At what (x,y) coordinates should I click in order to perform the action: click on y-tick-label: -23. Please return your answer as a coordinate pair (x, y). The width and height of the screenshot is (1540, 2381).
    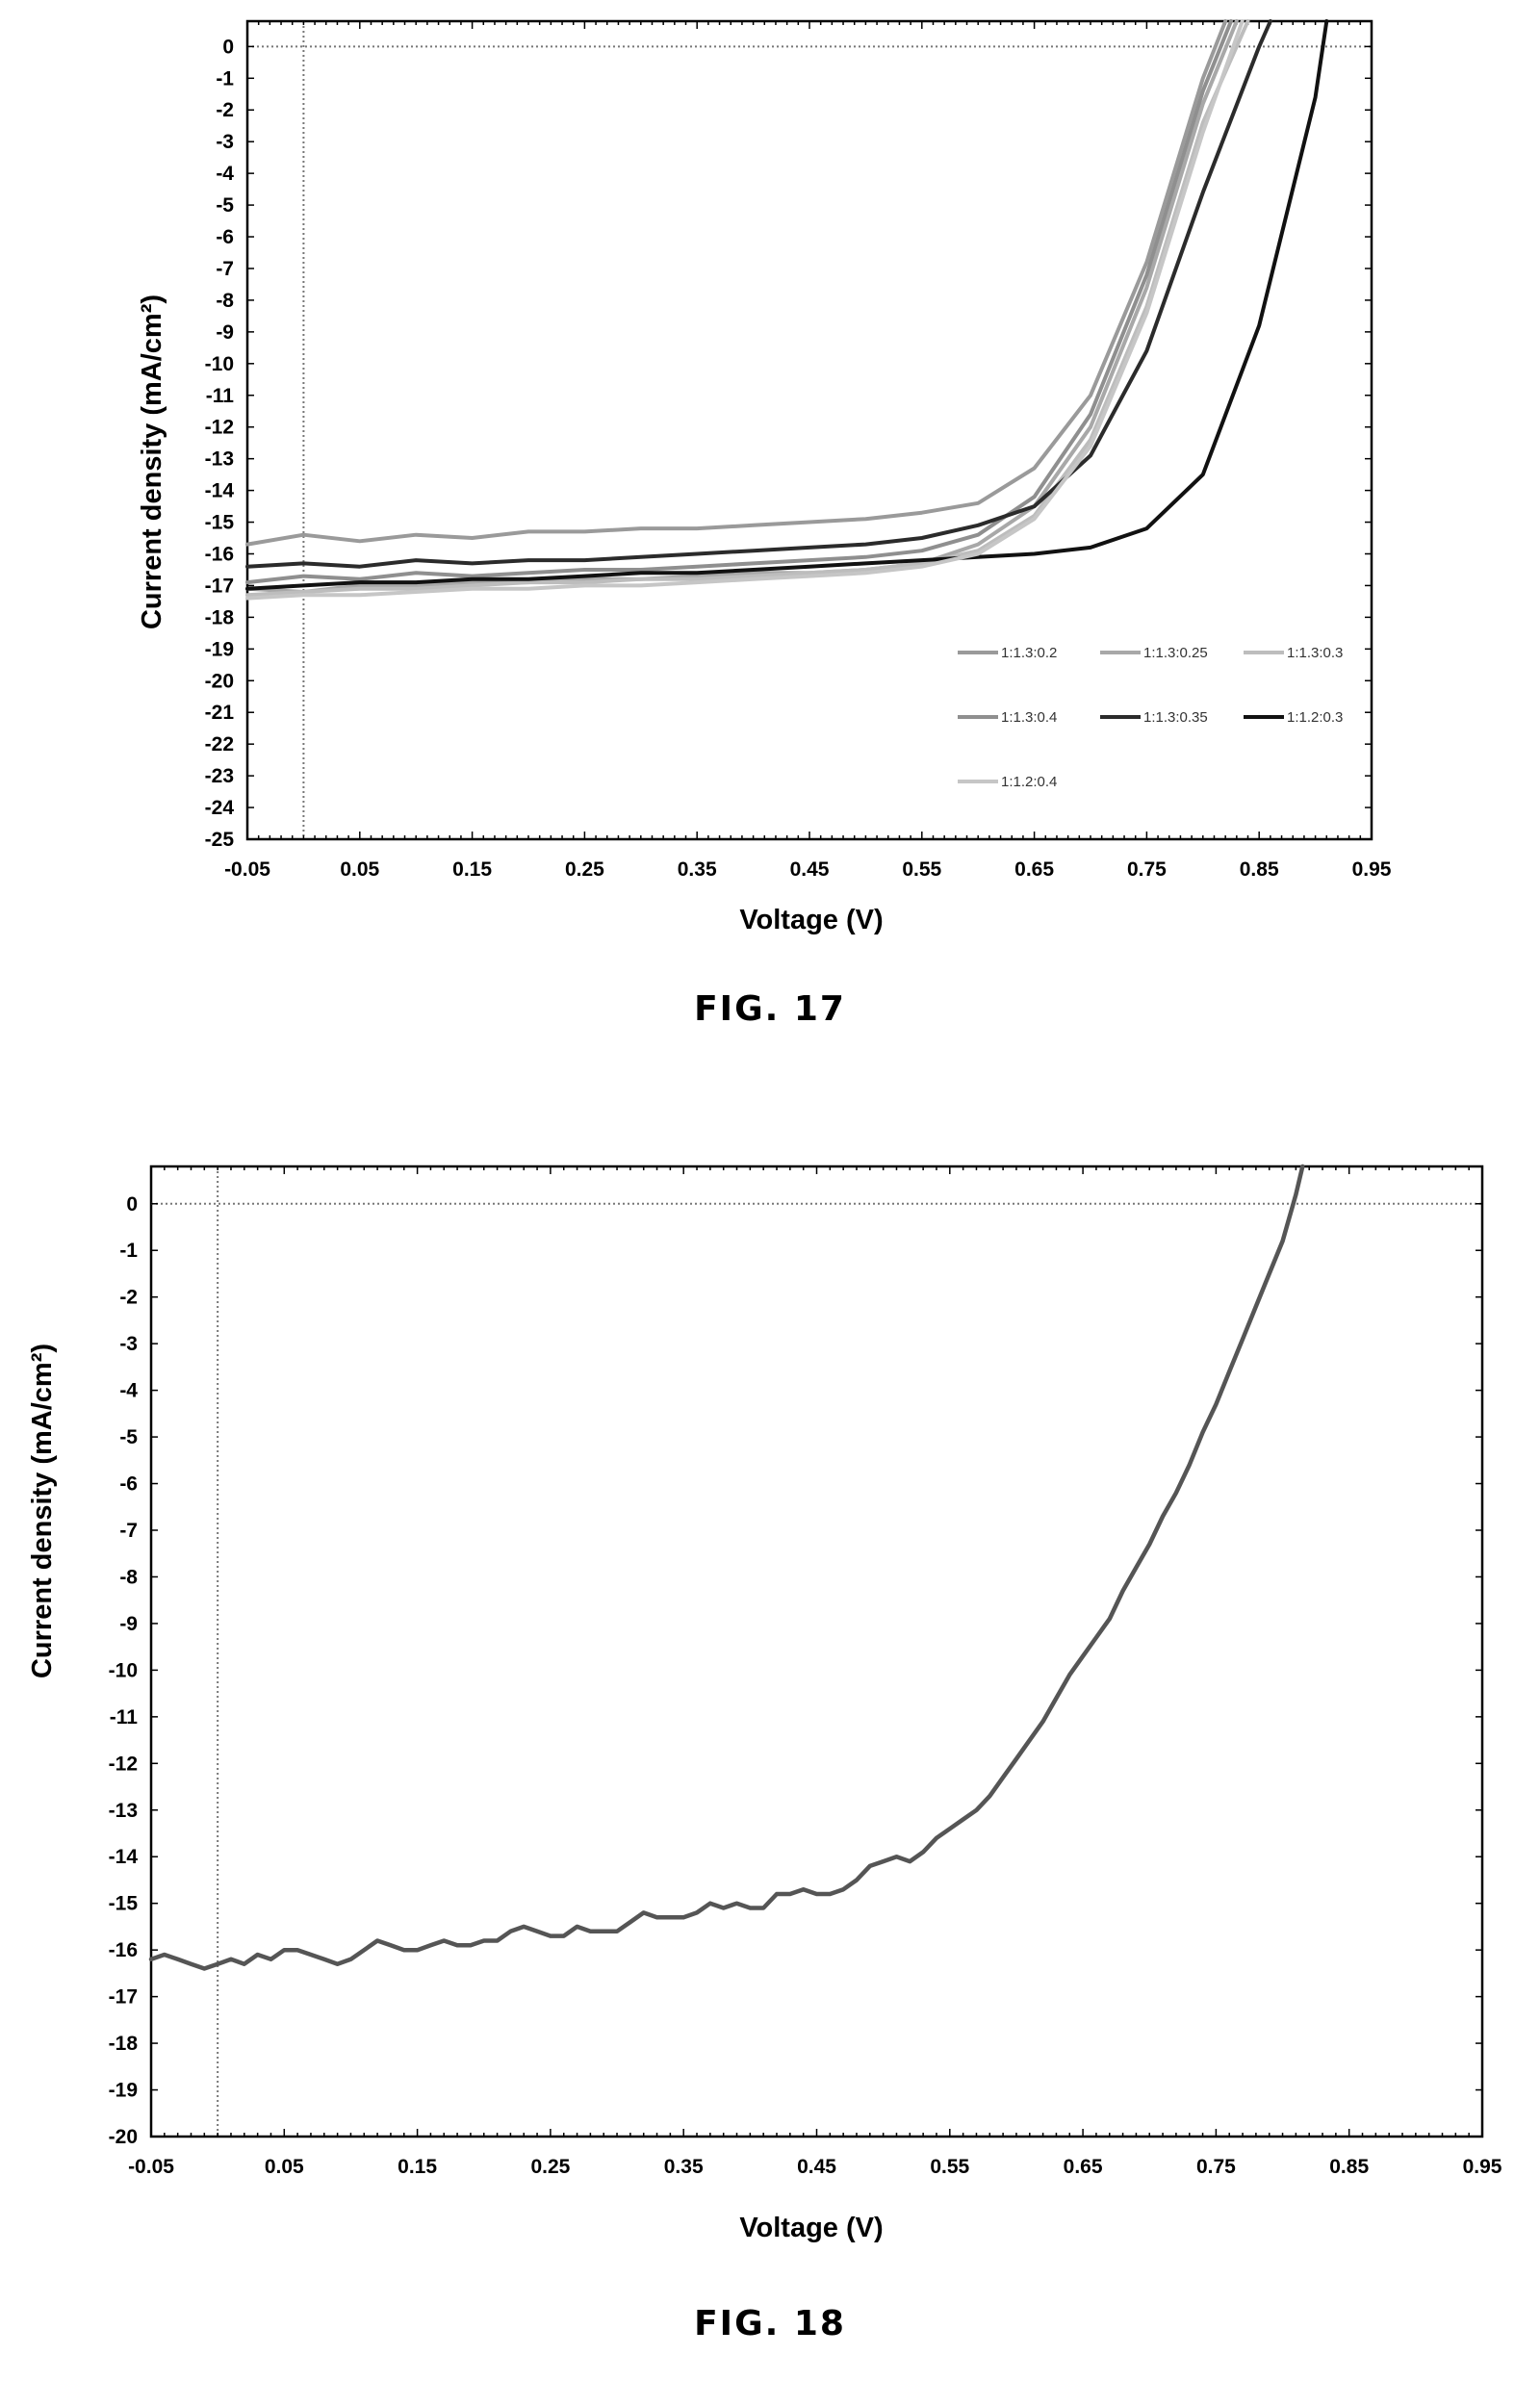
    Looking at the image, I should click on (219, 776).